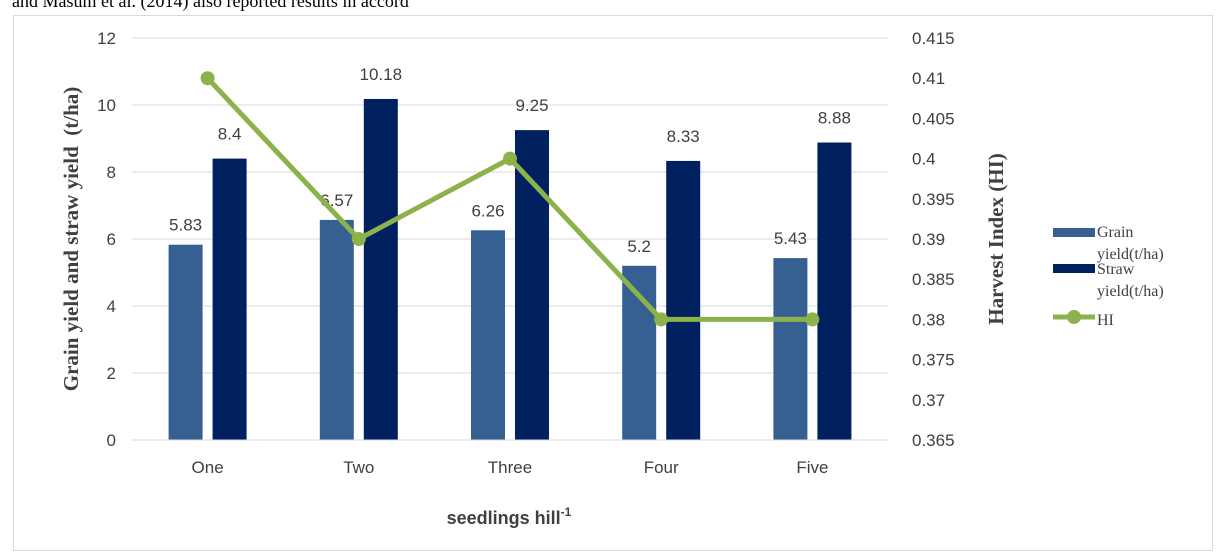 The height and width of the screenshot is (554, 1225). What do you see at coordinates (208, 467) in the screenshot?
I see `x-tick-label: One` at bounding box center [208, 467].